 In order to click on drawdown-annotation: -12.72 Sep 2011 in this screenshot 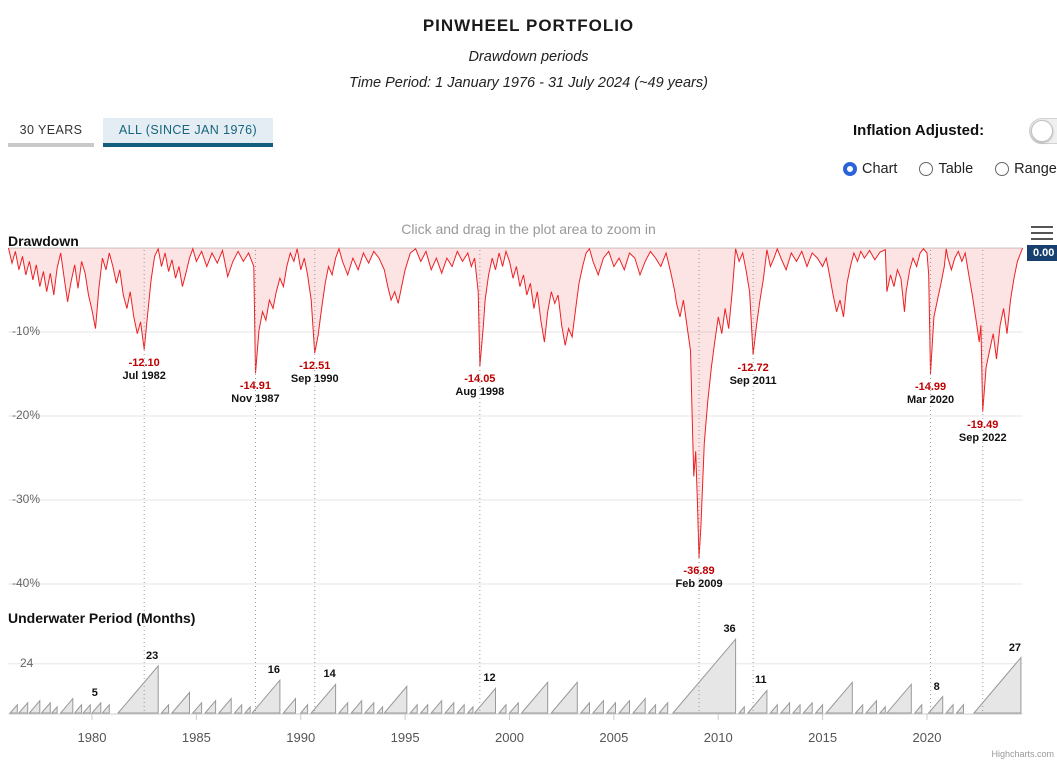, I will do `click(753, 375)`.